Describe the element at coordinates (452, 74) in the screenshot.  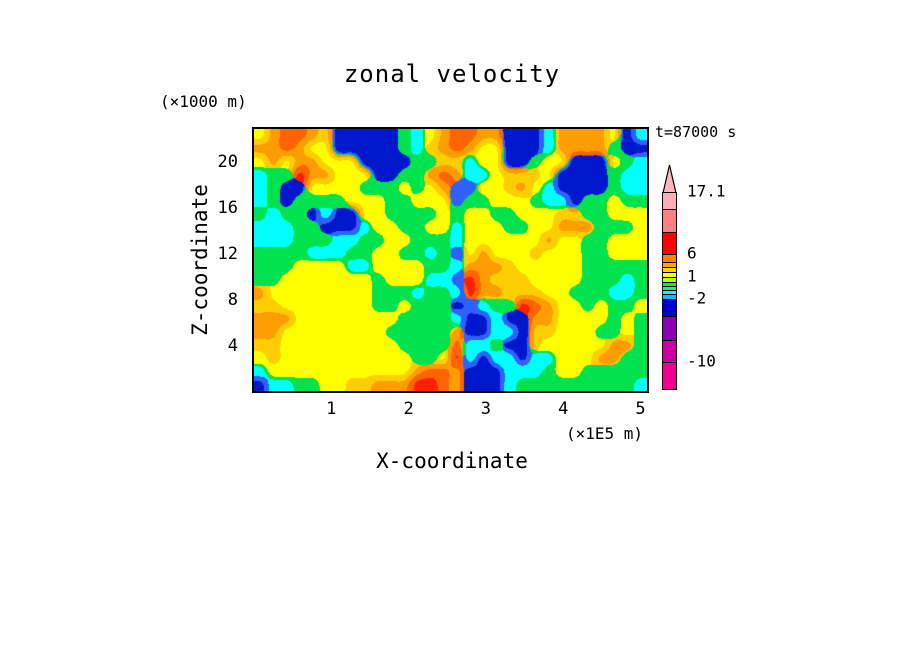
I see `chart-title: zonal velocity` at that location.